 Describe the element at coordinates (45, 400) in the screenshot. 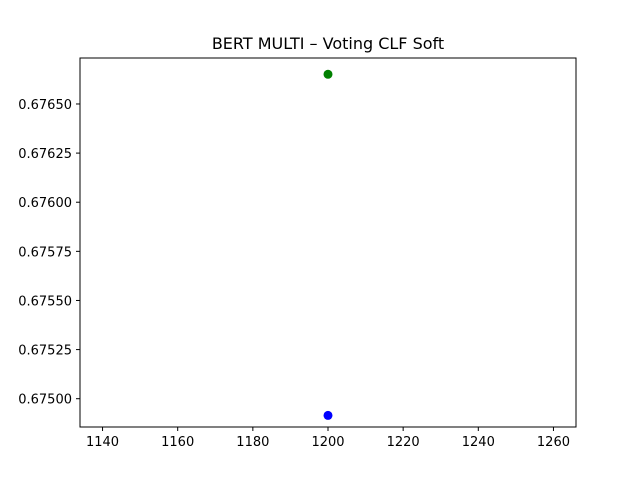

I see `y-tick-label: 0.67500` at that location.